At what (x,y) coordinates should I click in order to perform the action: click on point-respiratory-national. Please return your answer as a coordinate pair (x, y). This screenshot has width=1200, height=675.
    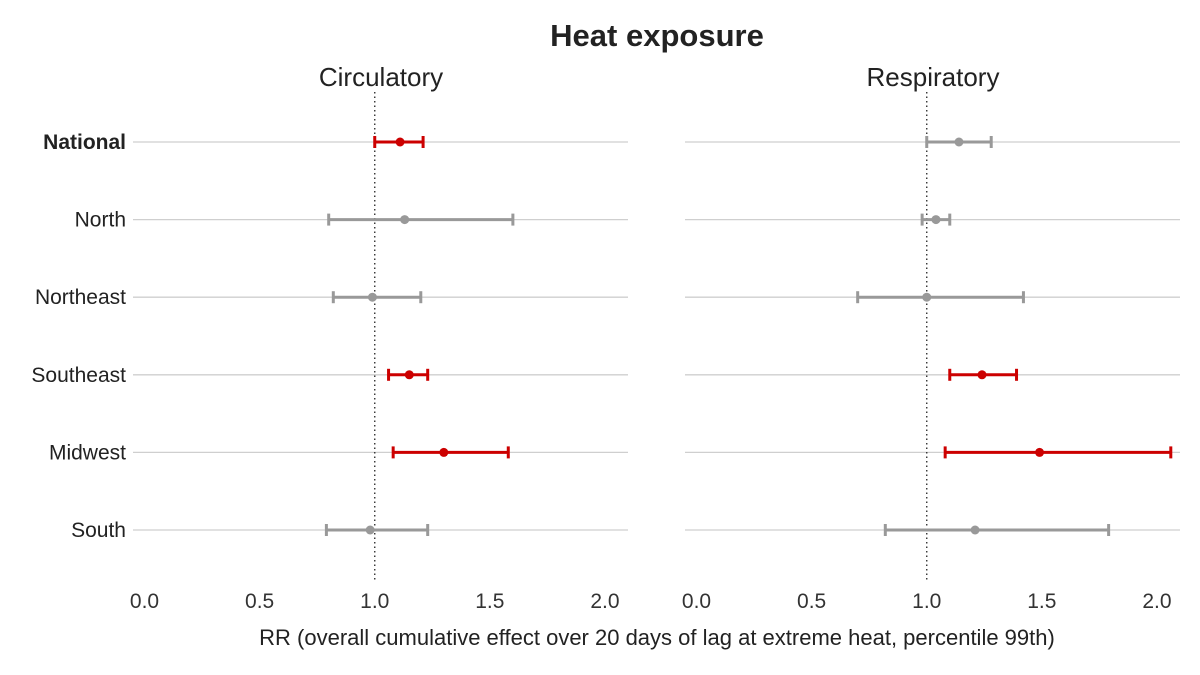
    Looking at the image, I should click on (959, 142).